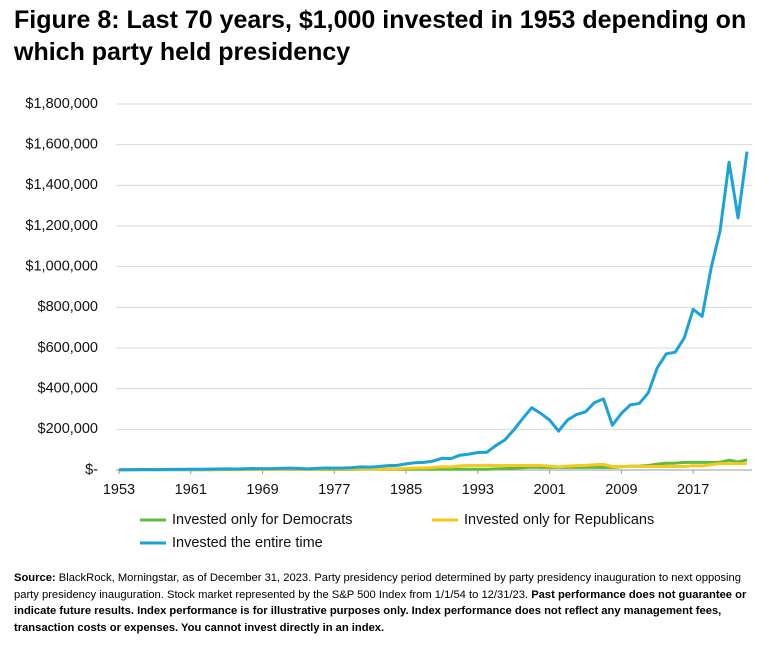  Describe the element at coordinates (68, 307) in the screenshot. I see `y-tick-label: $800,000` at that location.